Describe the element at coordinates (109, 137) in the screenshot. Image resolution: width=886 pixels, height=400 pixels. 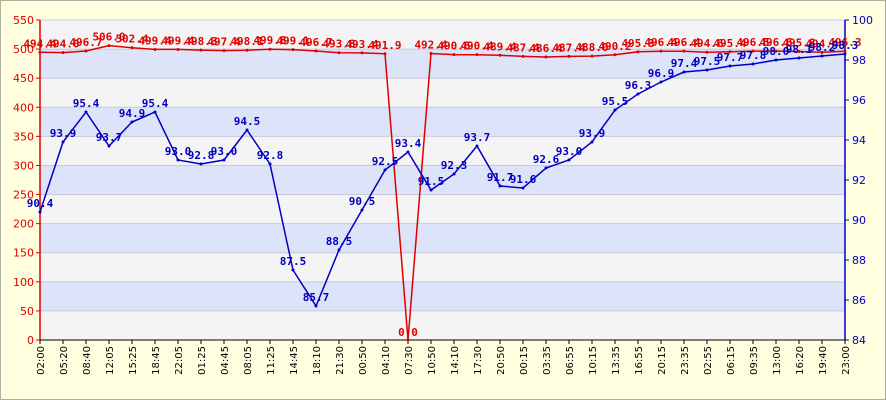
I see `data-label-right: 93.7` at that location.